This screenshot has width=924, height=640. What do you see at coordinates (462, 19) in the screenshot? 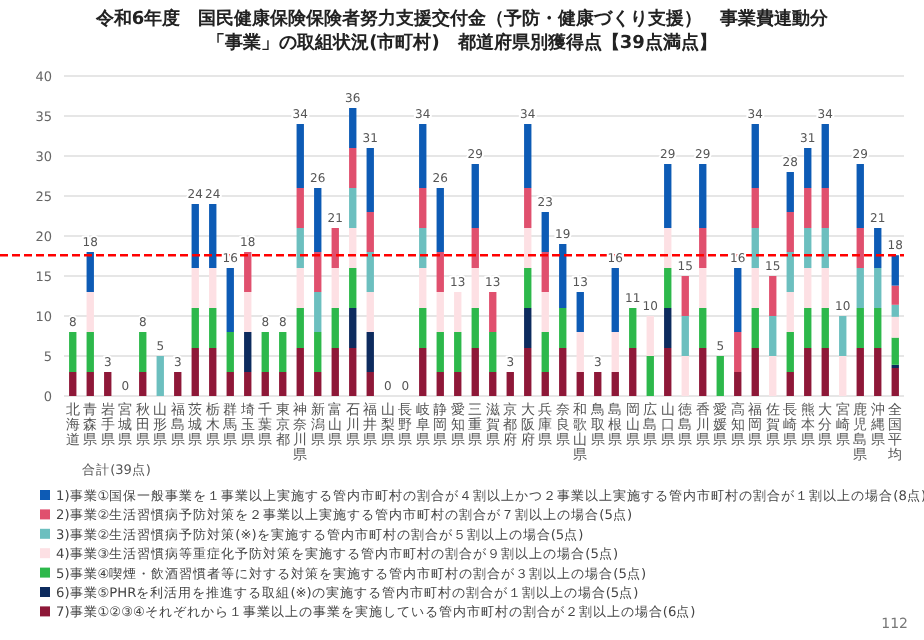
I see `chart-title: 令和6年度 国民健康保険保険者努力支援交付金（予防・健康づくり支援） 事業費連動分` at bounding box center [462, 19].